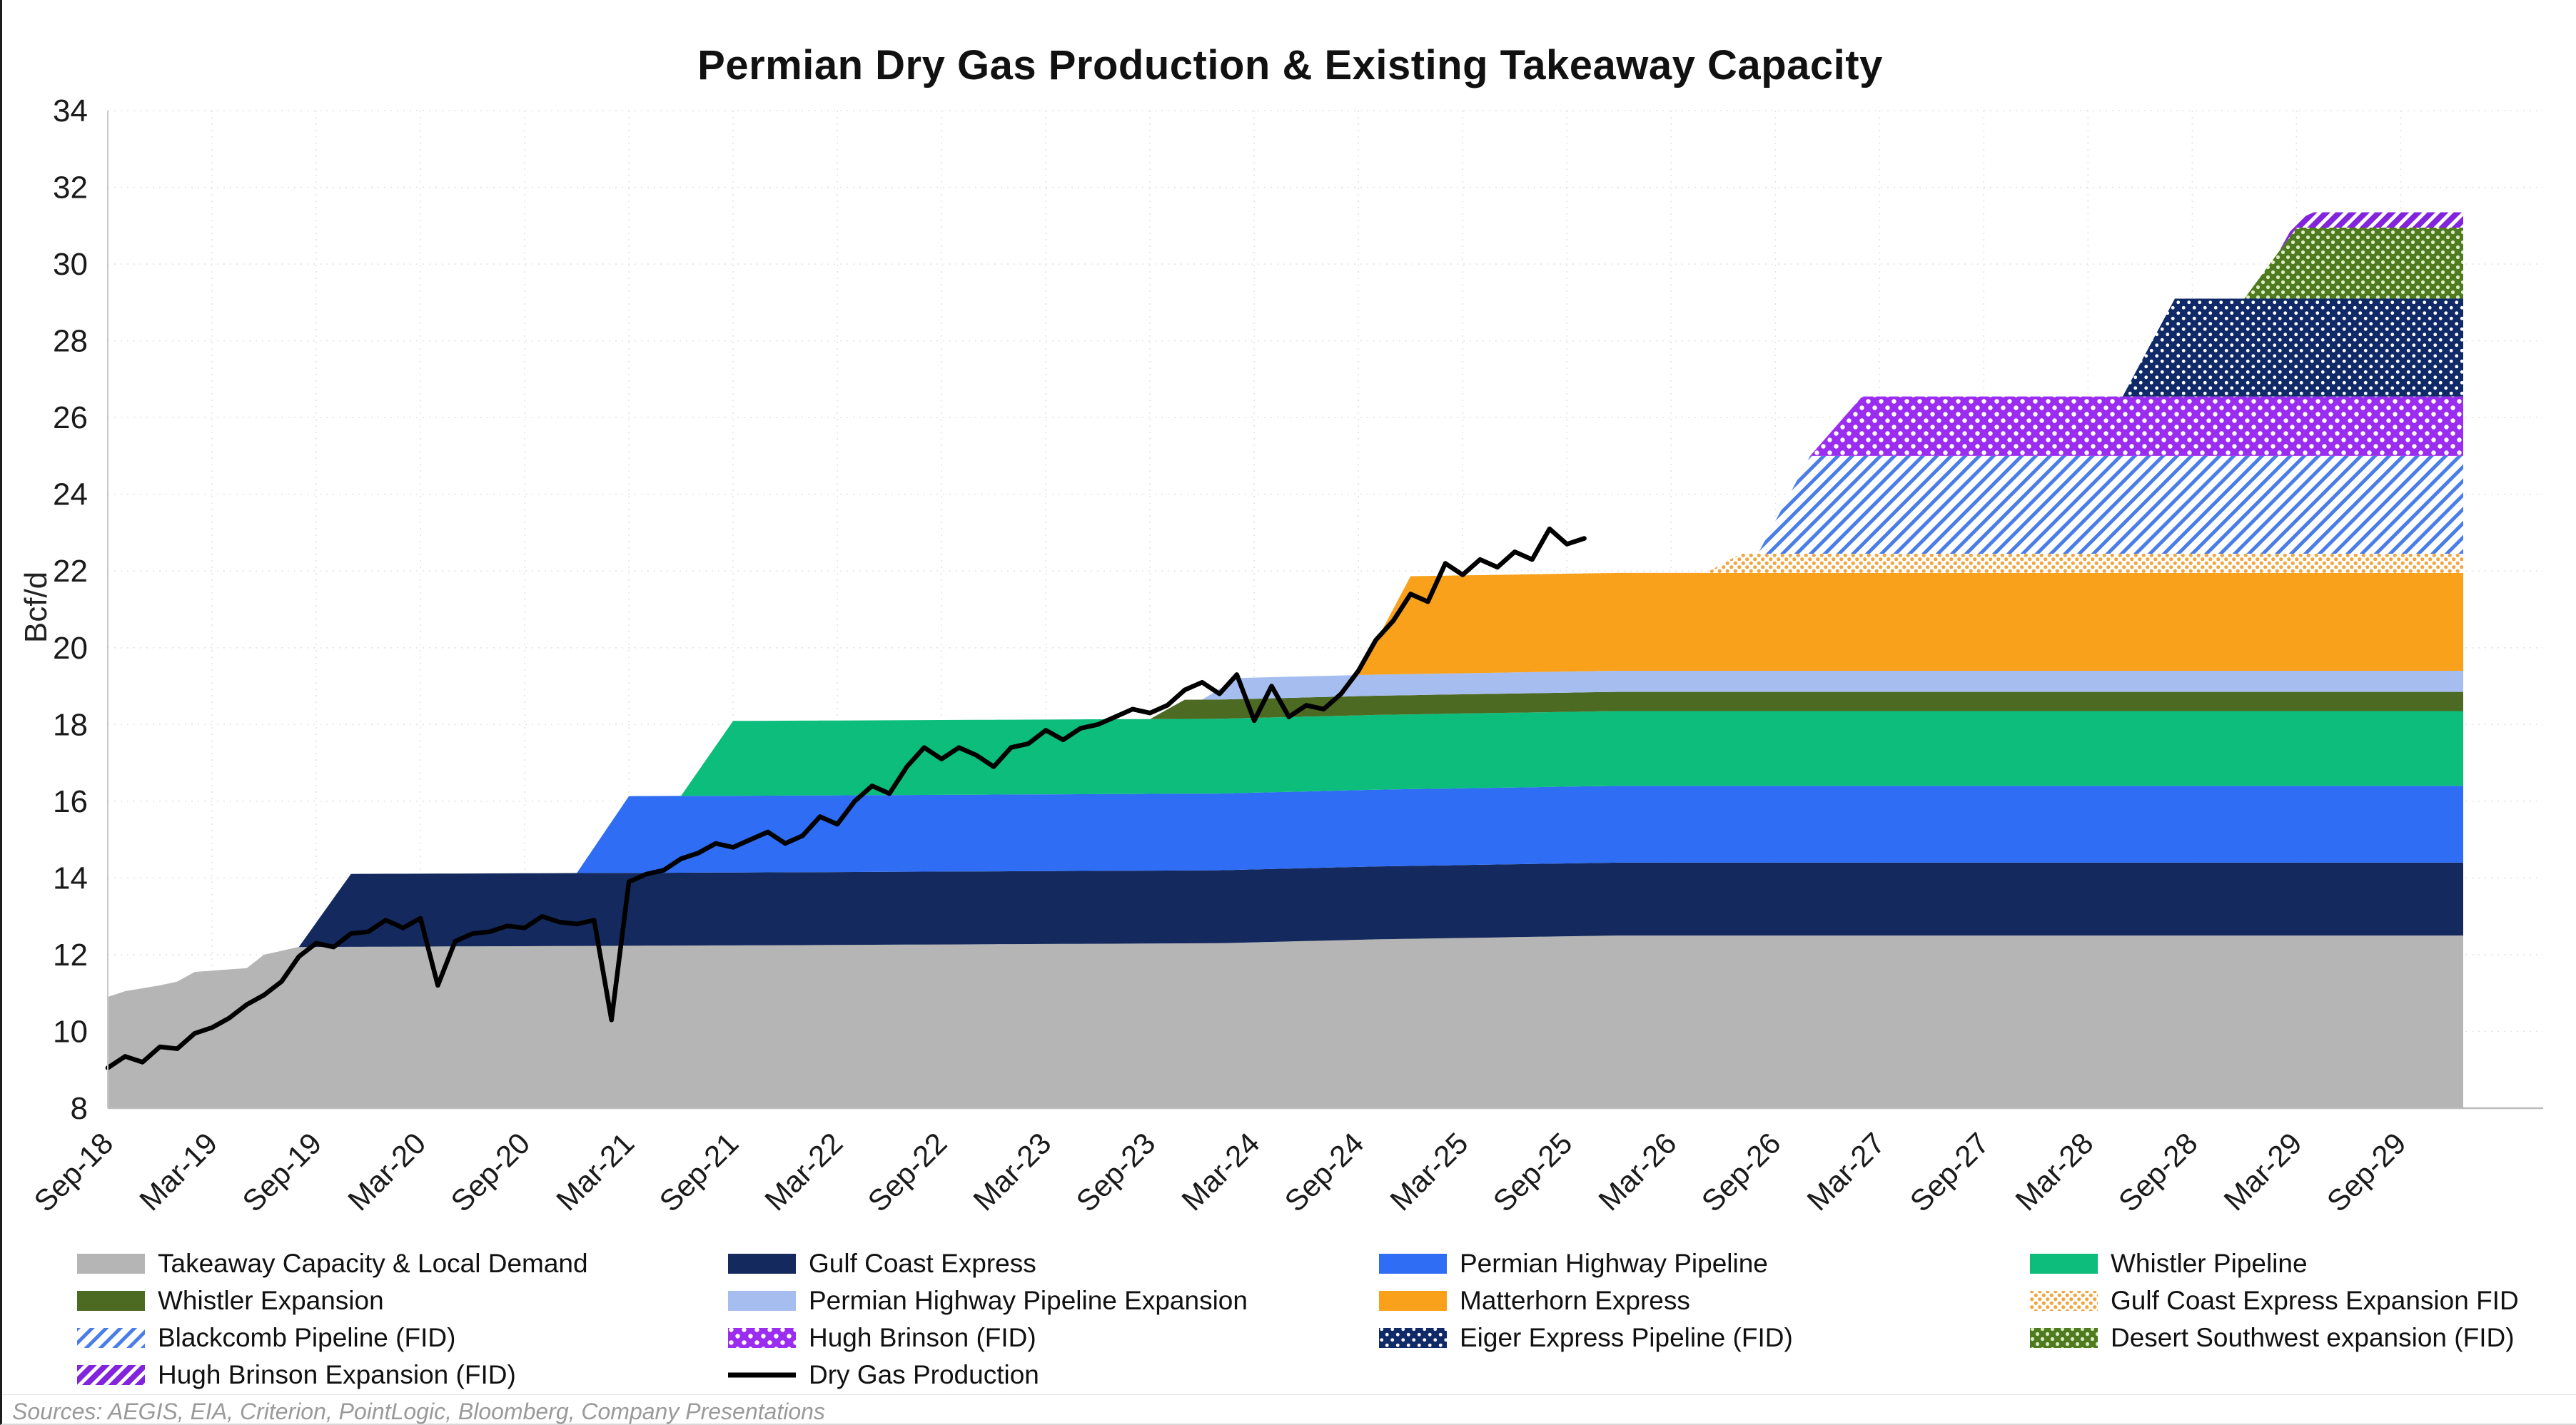  What do you see at coordinates (111, 1264) in the screenshot?
I see `legend-swatch-takeaway-capacity-local-demand` at bounding box center [111, 1264].